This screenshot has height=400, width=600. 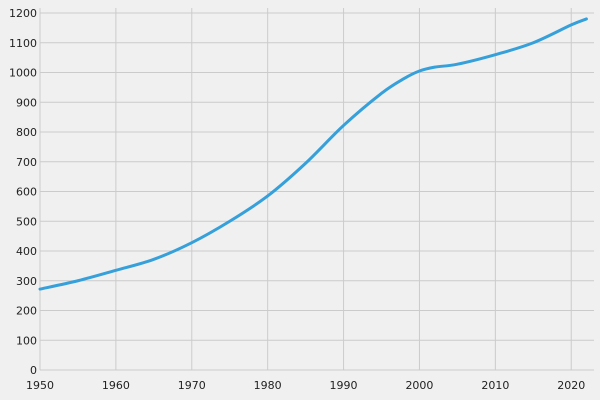 I want to click on y-tick-label-1100: 1100, so click(x=23, y=43).